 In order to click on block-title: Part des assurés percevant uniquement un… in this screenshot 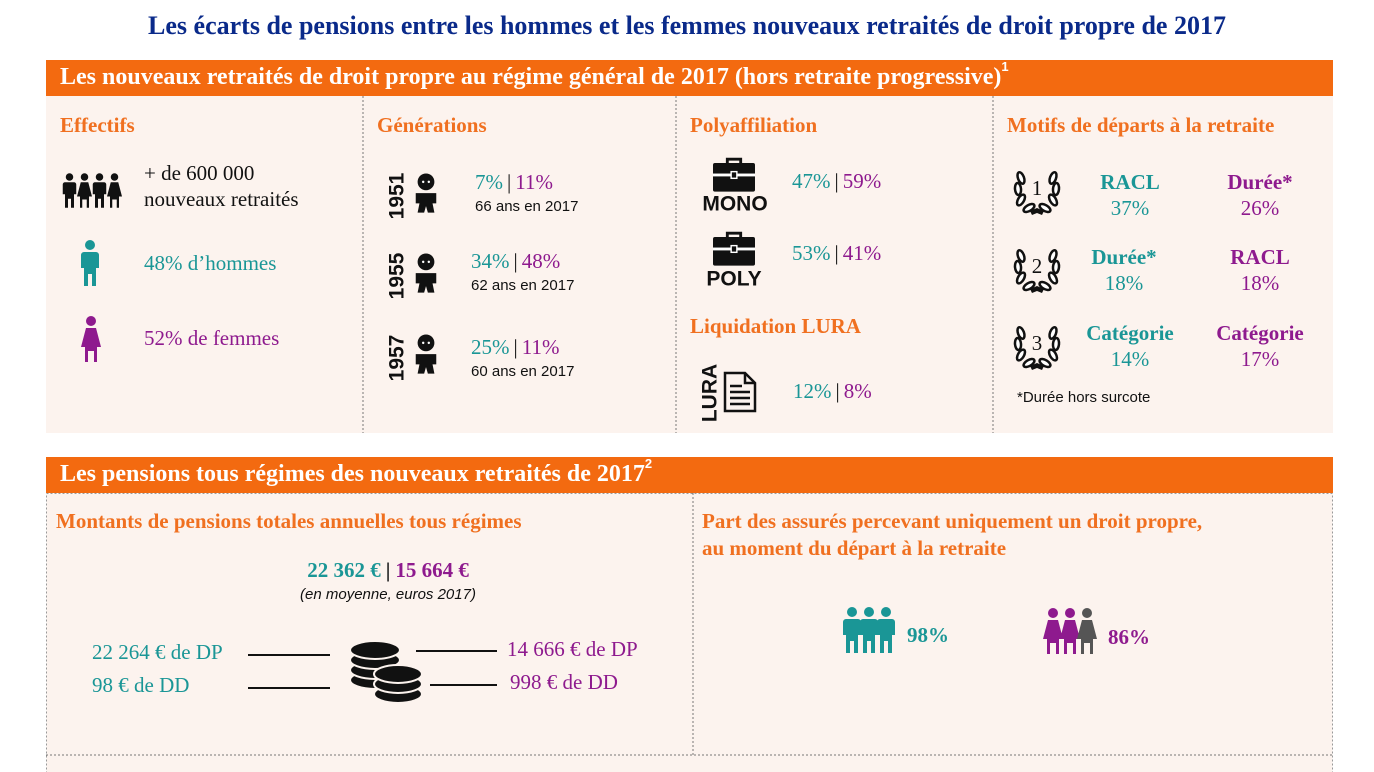, I will do `click(952, 521)`.